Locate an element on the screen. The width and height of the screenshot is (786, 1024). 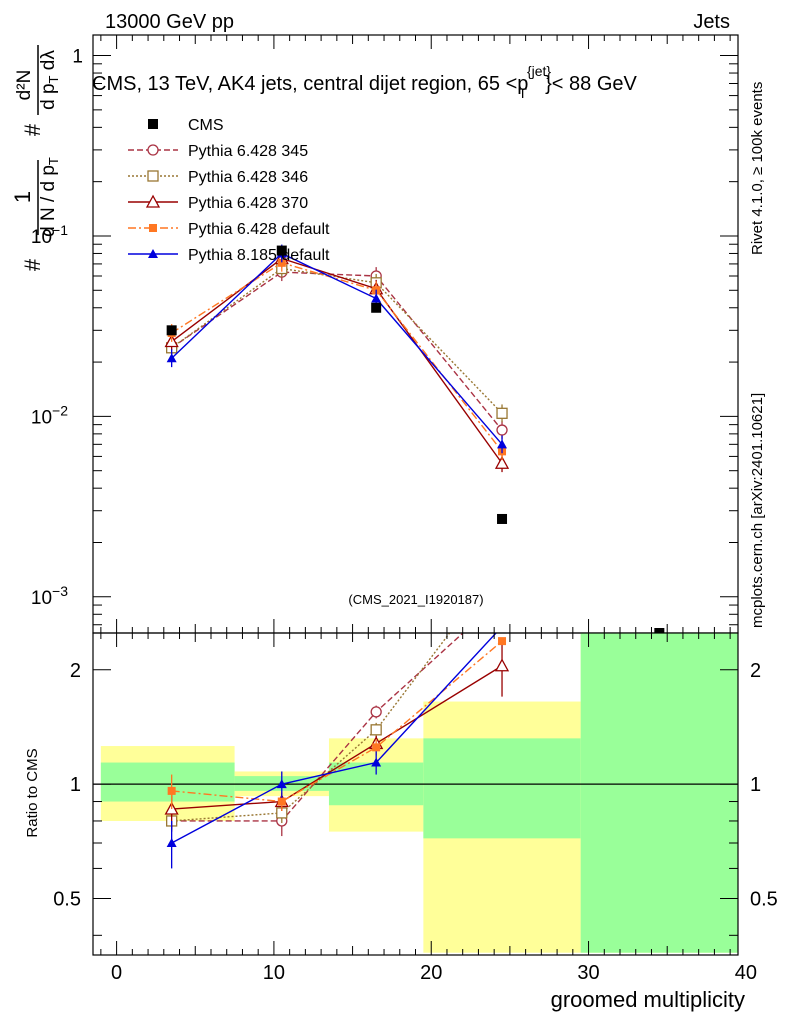
legend-label: Pythia 6.428 370 is located at coordinates (248, 203).